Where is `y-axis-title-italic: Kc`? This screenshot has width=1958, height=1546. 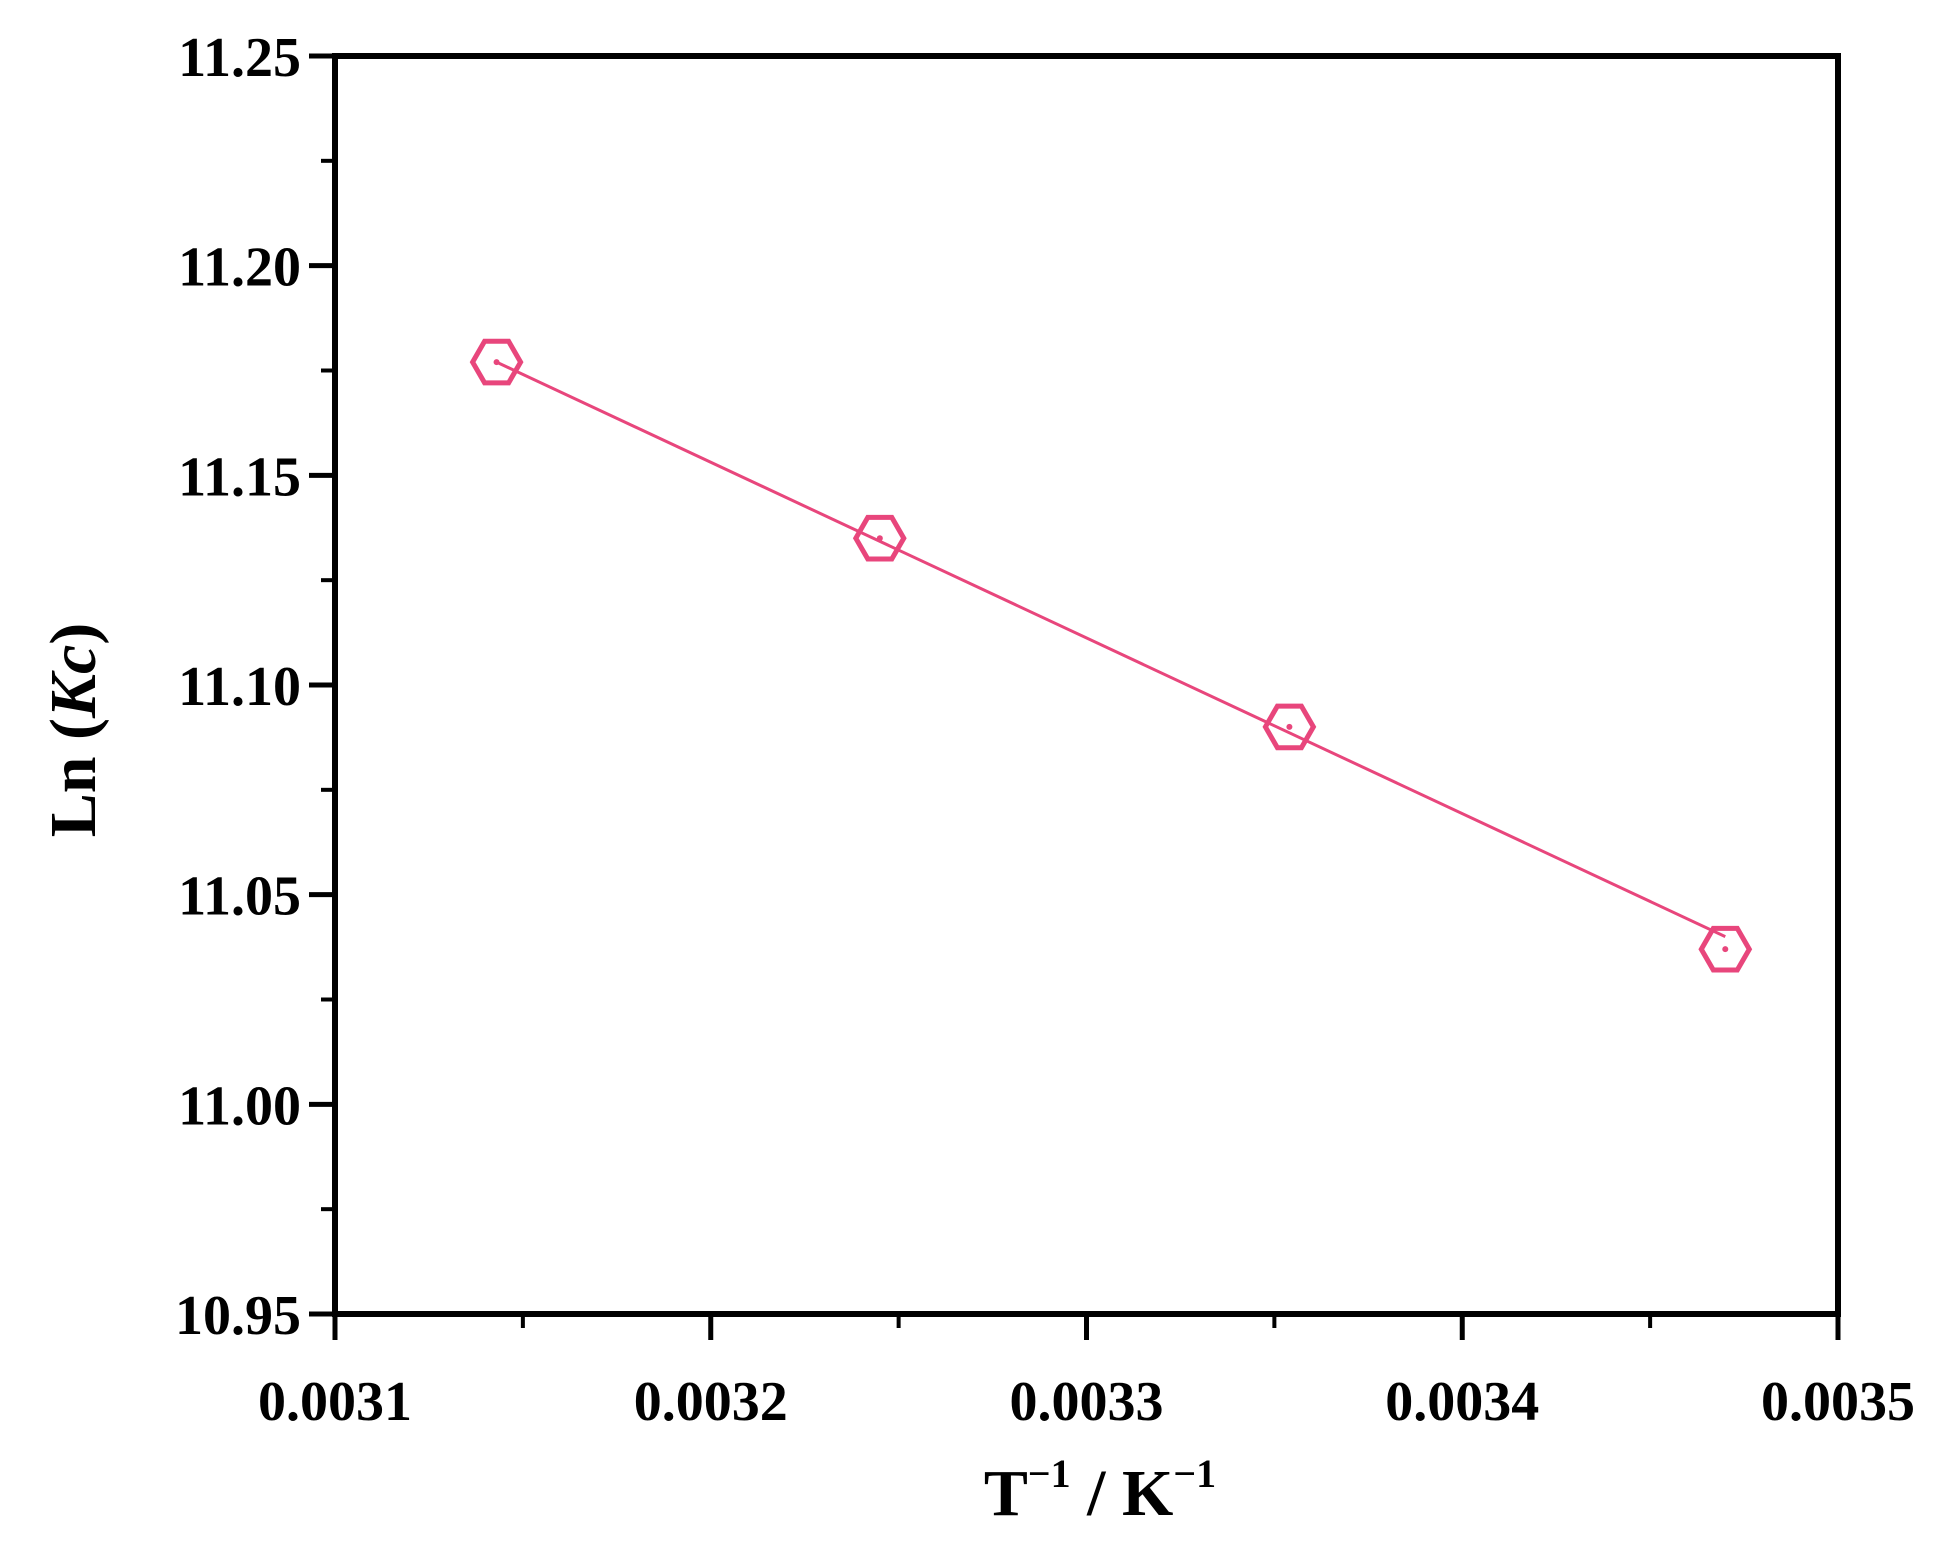 y-axis-title-italic: Kc is located at coordinates (73, 682).